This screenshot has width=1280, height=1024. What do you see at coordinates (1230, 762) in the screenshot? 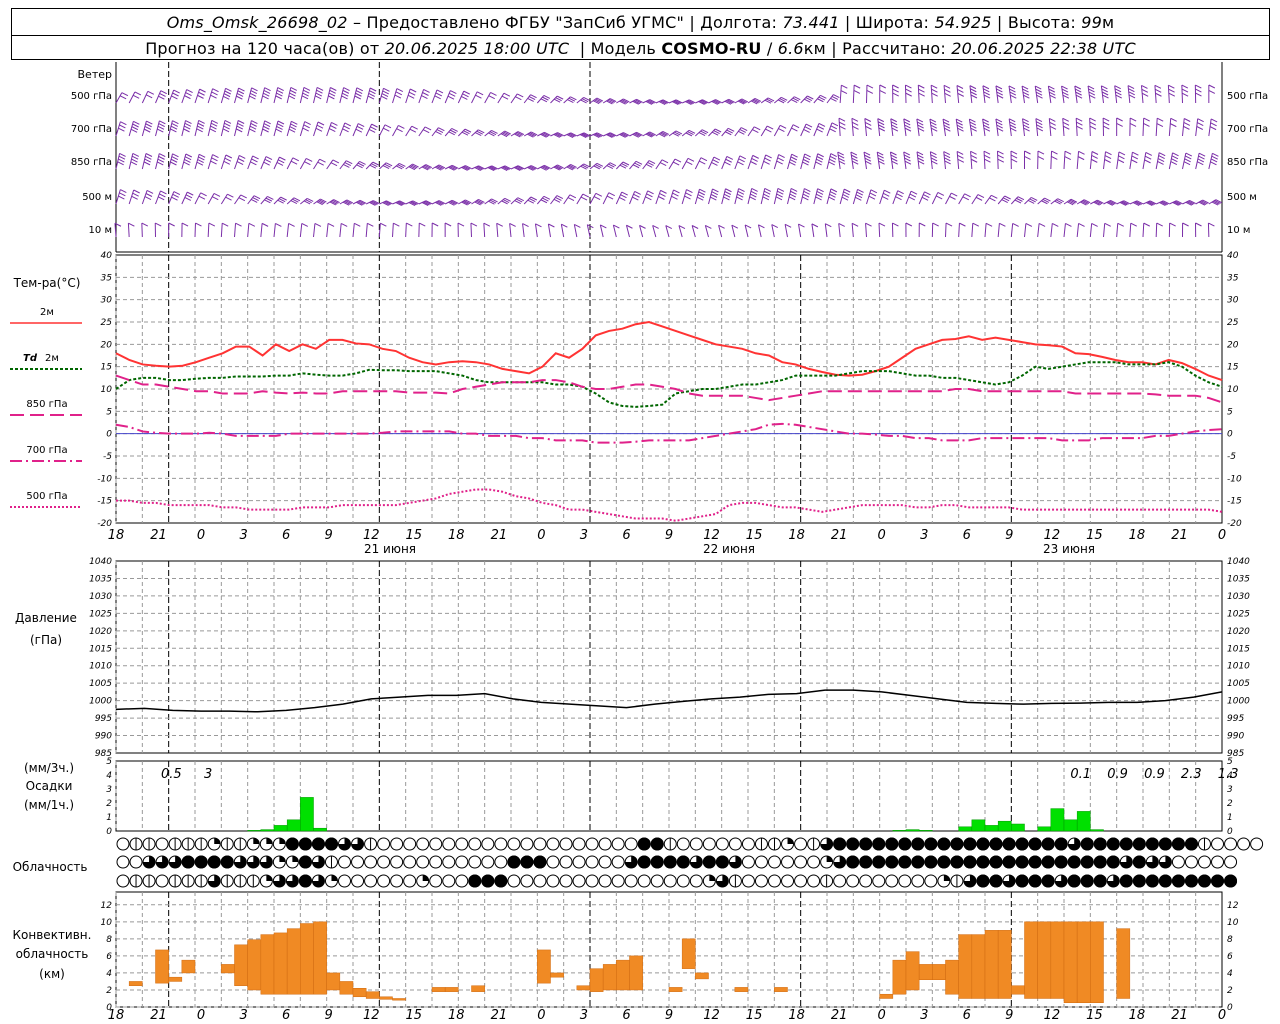
I see `precip-tick-label: 5` at bounding box center [1230, 762].